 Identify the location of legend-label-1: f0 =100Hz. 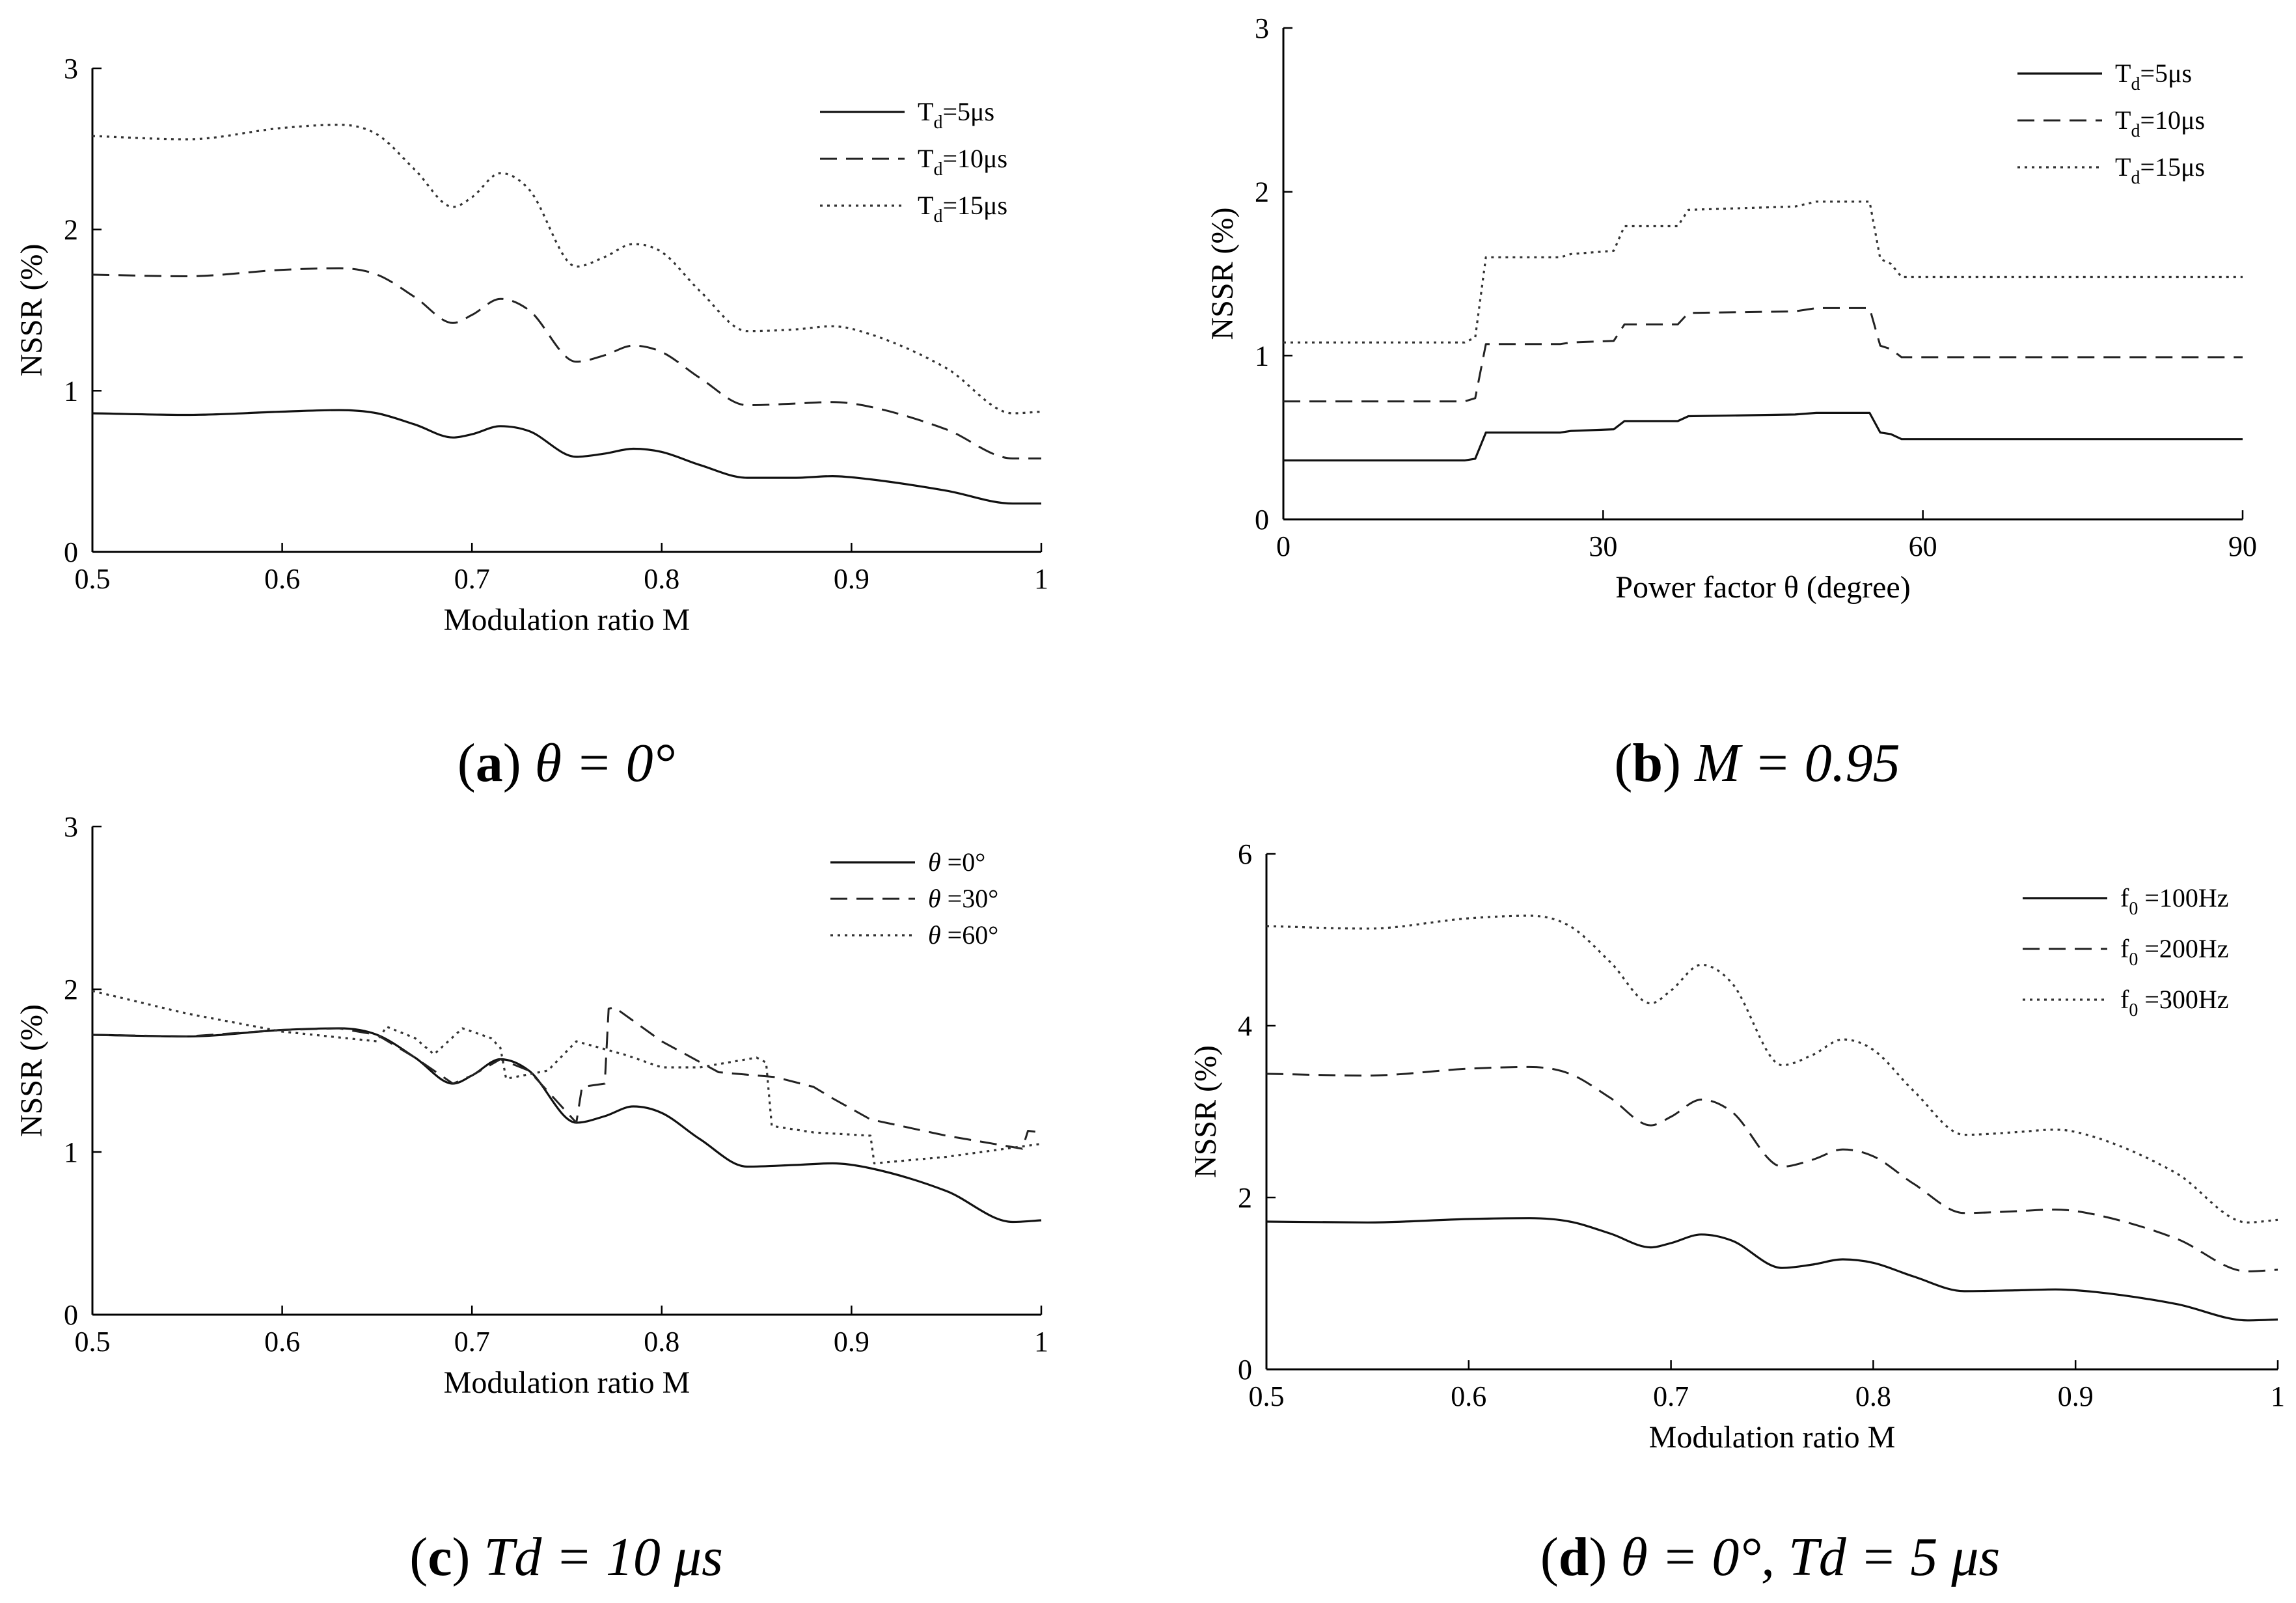
(2174, 901).